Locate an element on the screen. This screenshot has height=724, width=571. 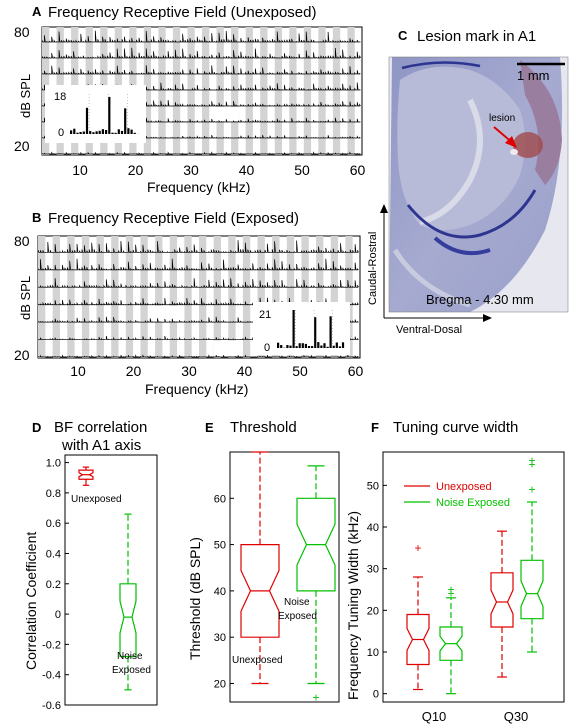
panel-c-letter: C is located at coordinates (403, 35).